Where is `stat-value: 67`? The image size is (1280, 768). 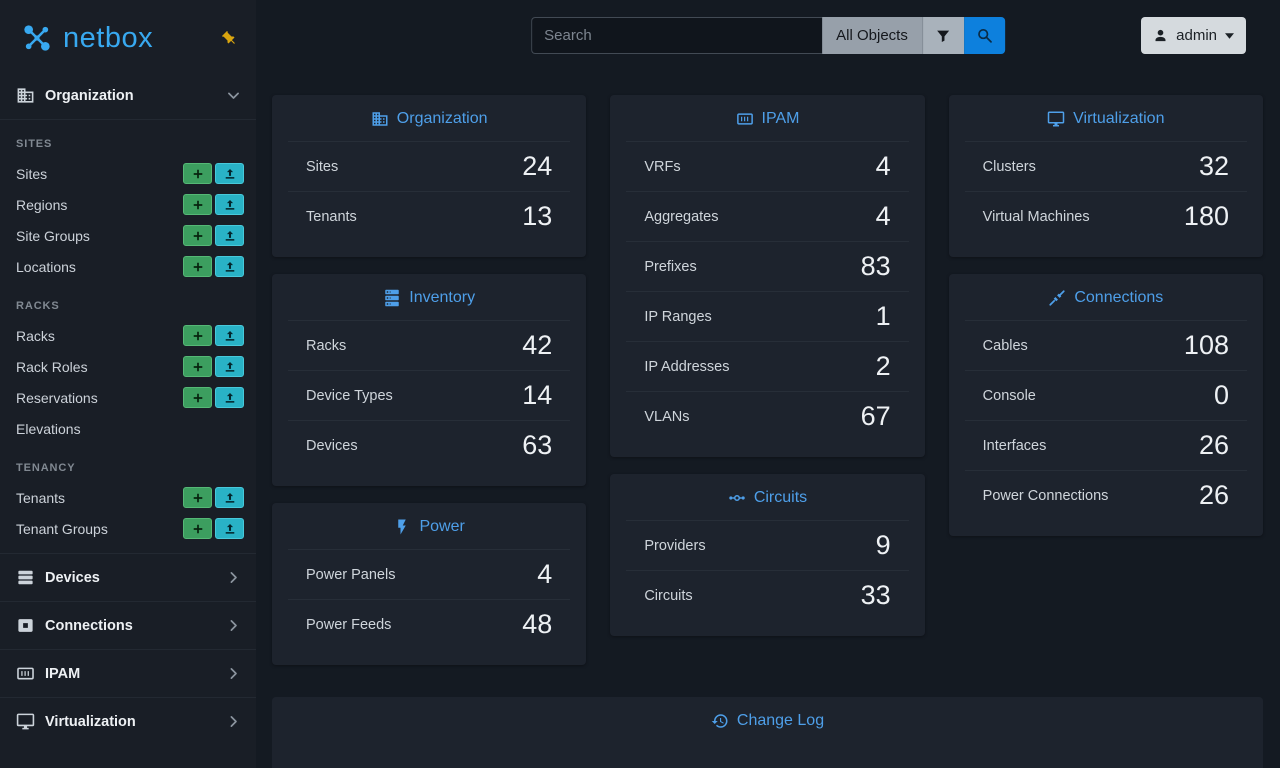 stat-value: 67 is located at coordinates (875, 416).